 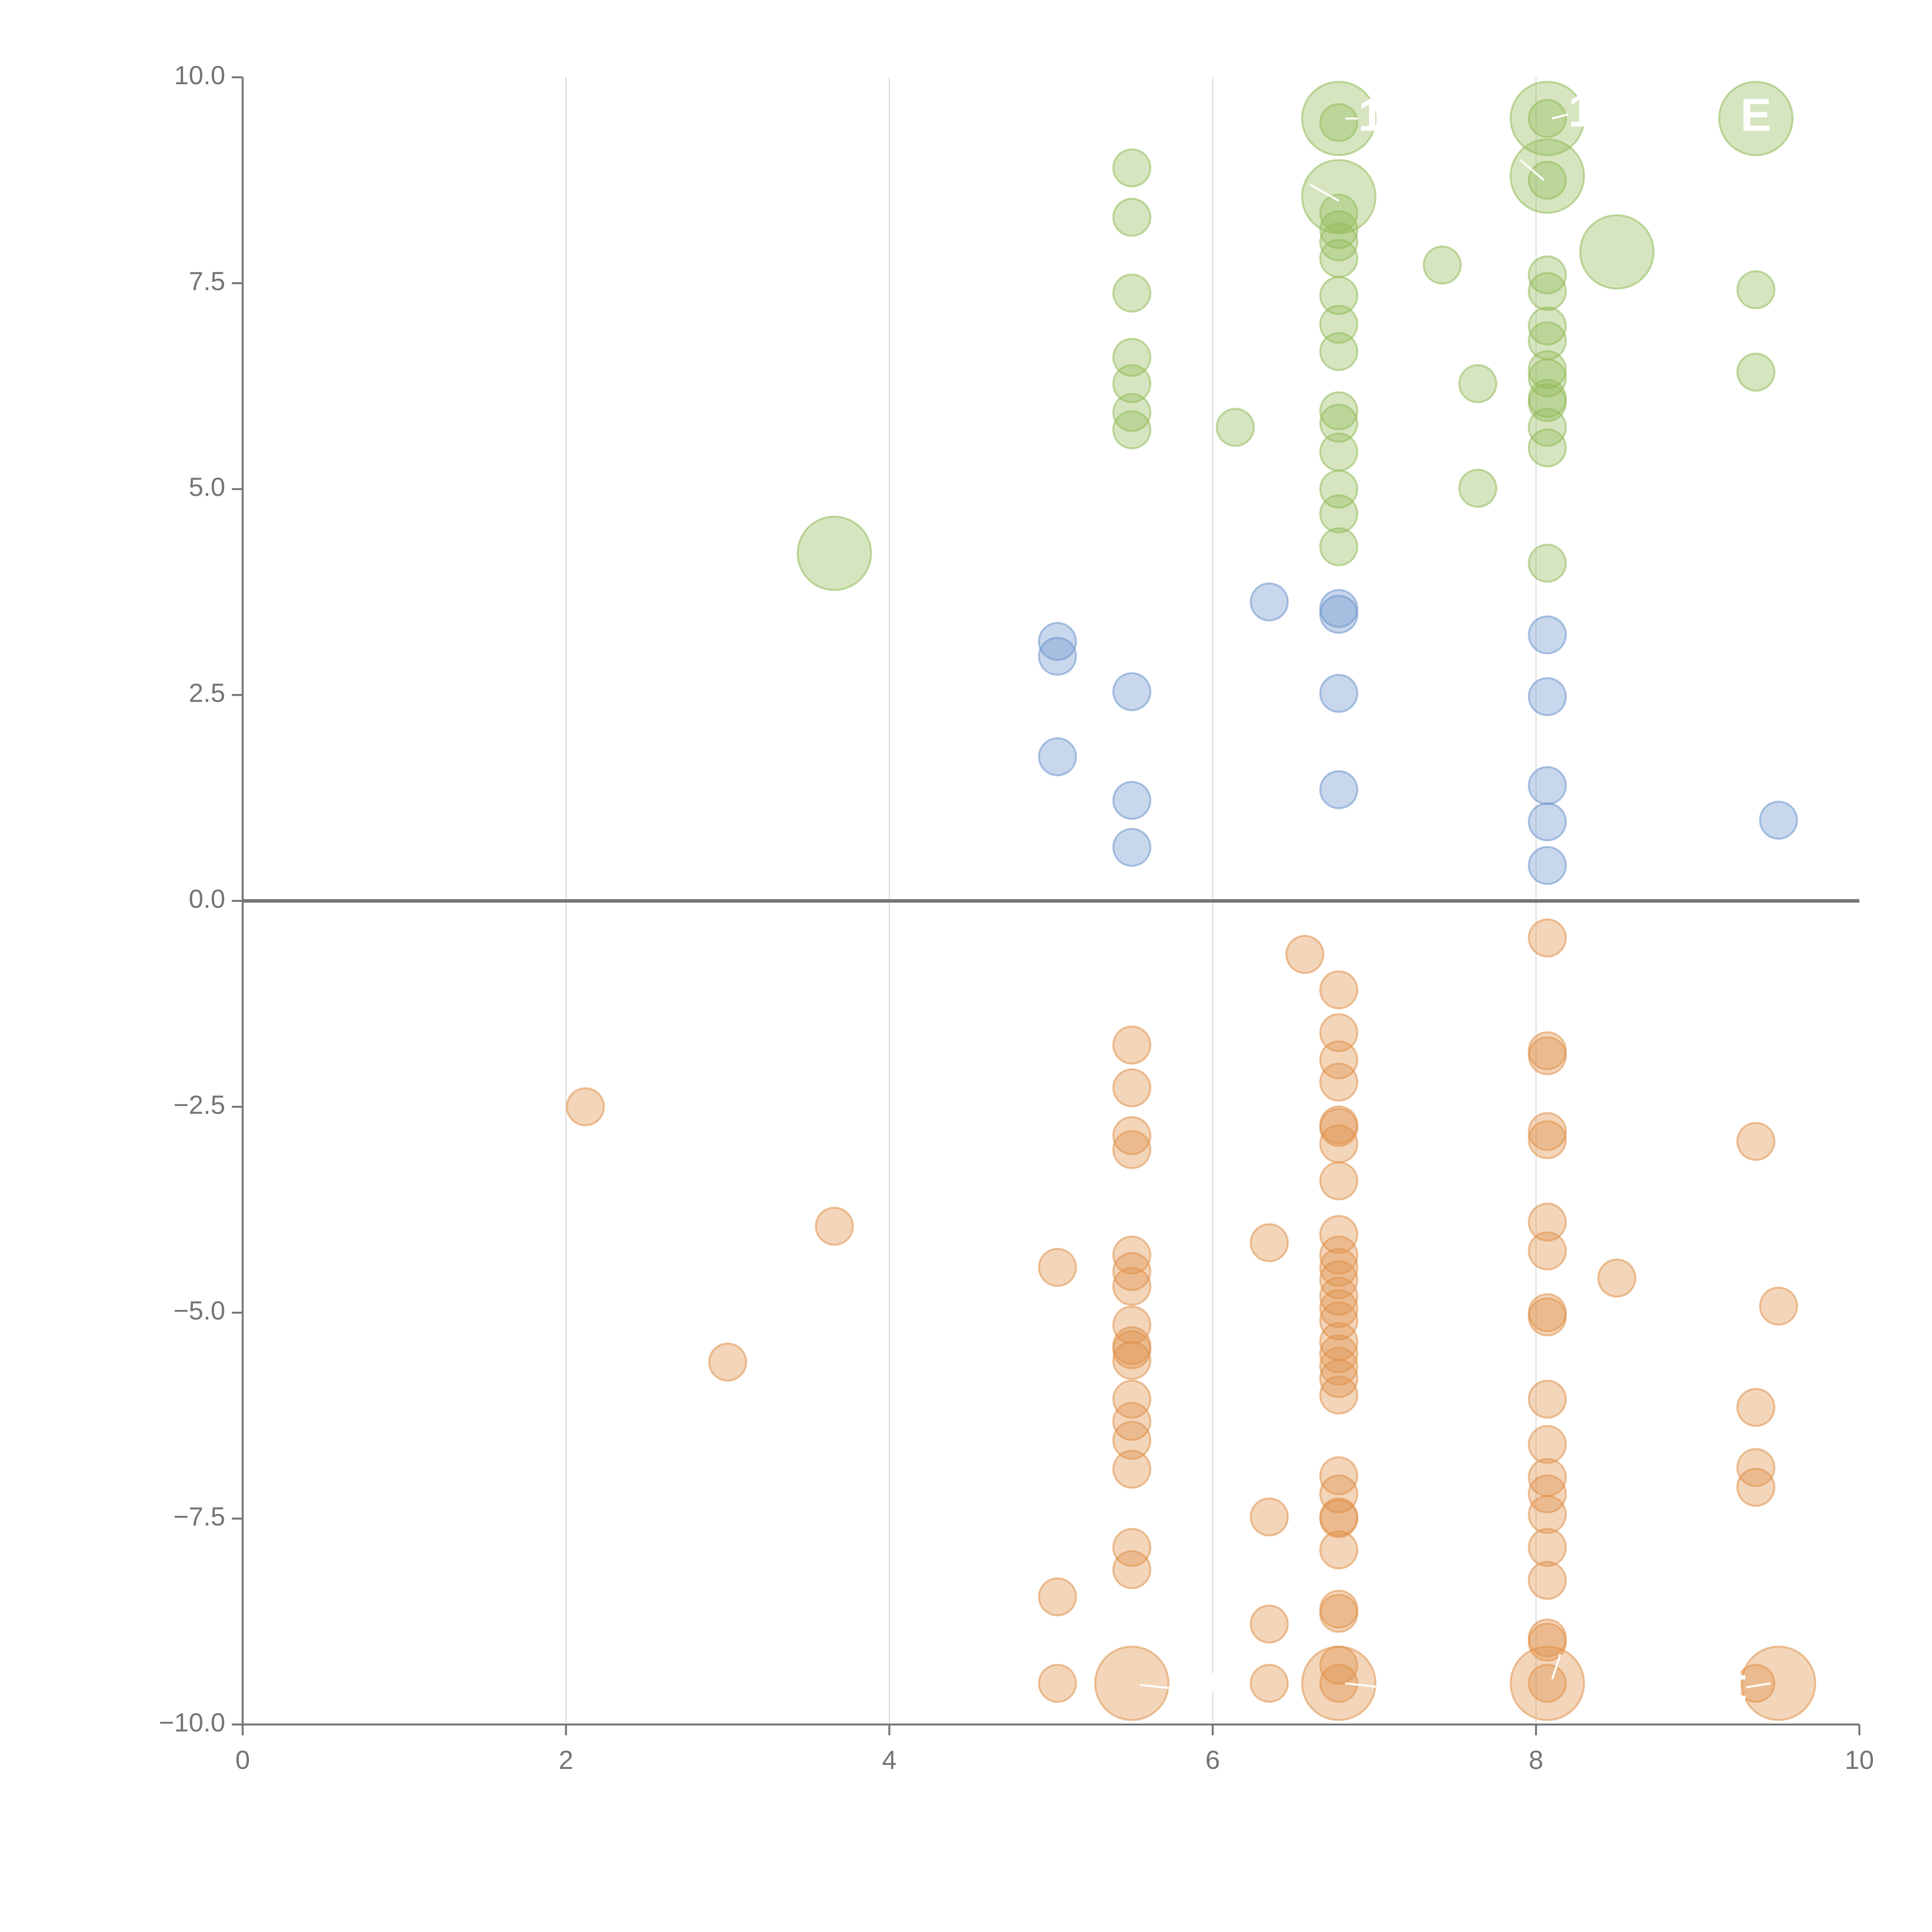 What do you see at coordinates (1205, 1688) in the screenshot?
I see `annotation-label-5: P` at bounding box center [1205, 1688].